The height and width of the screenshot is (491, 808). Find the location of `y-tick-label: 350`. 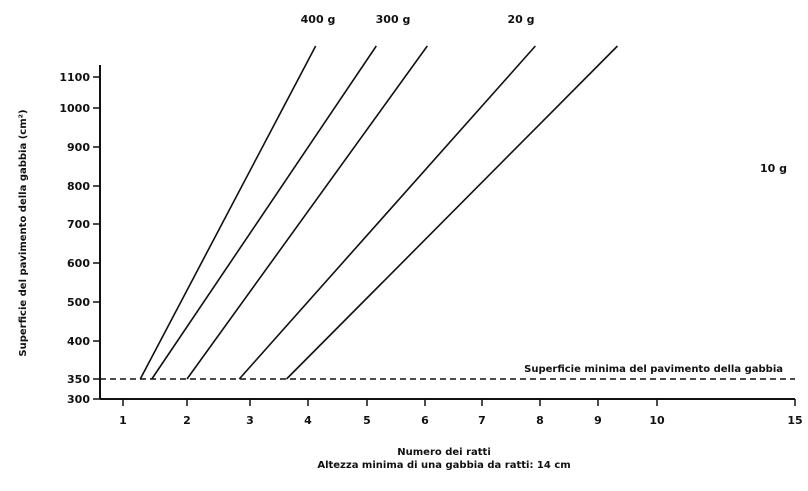

y-tick-label: 350 is located at coordinates (78, 379).